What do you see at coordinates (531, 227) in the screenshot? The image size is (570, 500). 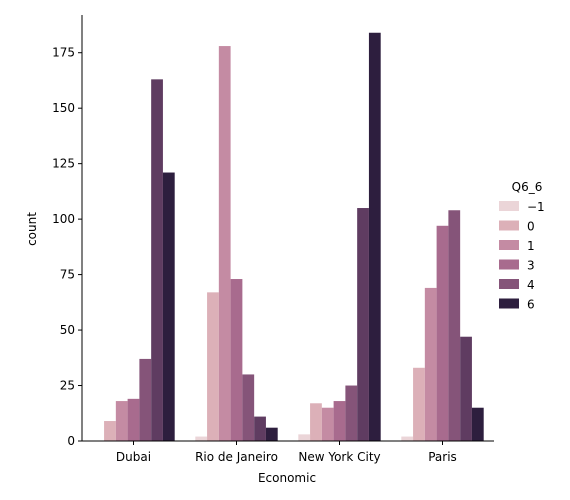 I see `legend-entry-label: 0` at bounding box center [531, 227].